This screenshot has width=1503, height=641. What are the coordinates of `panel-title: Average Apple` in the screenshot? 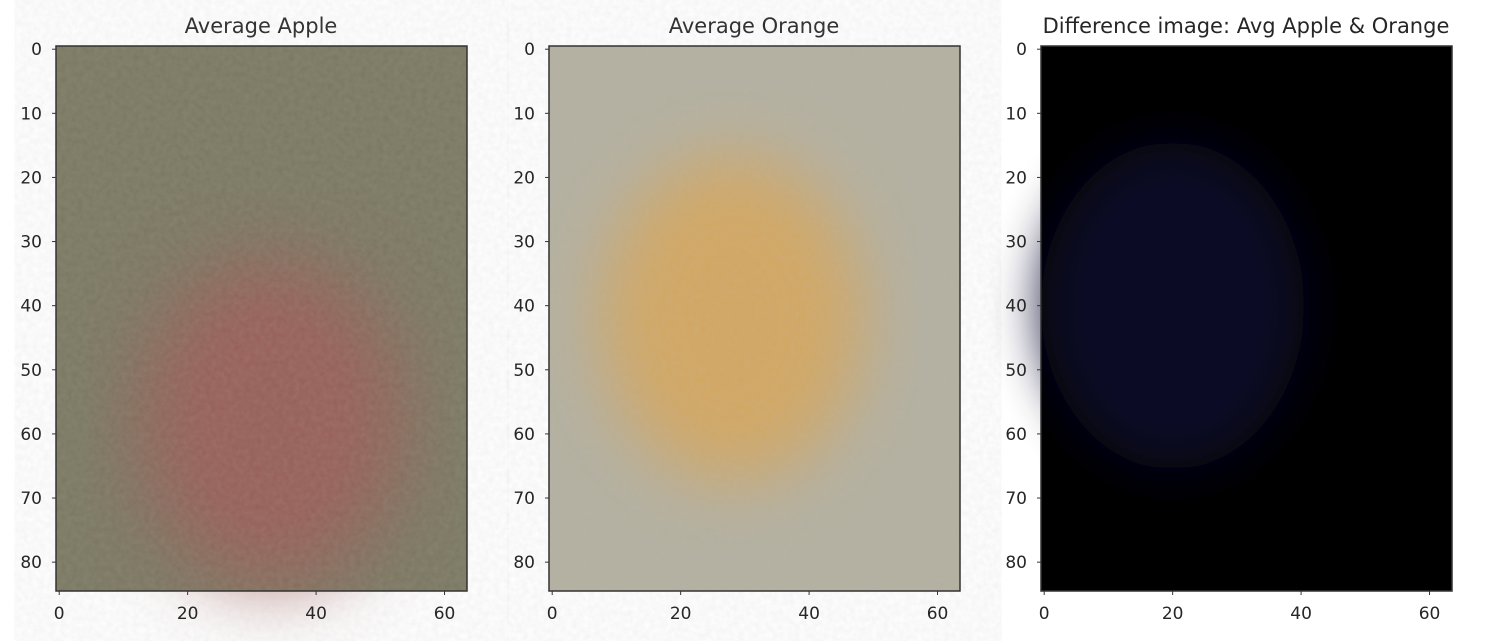 It's located at (261, 26).